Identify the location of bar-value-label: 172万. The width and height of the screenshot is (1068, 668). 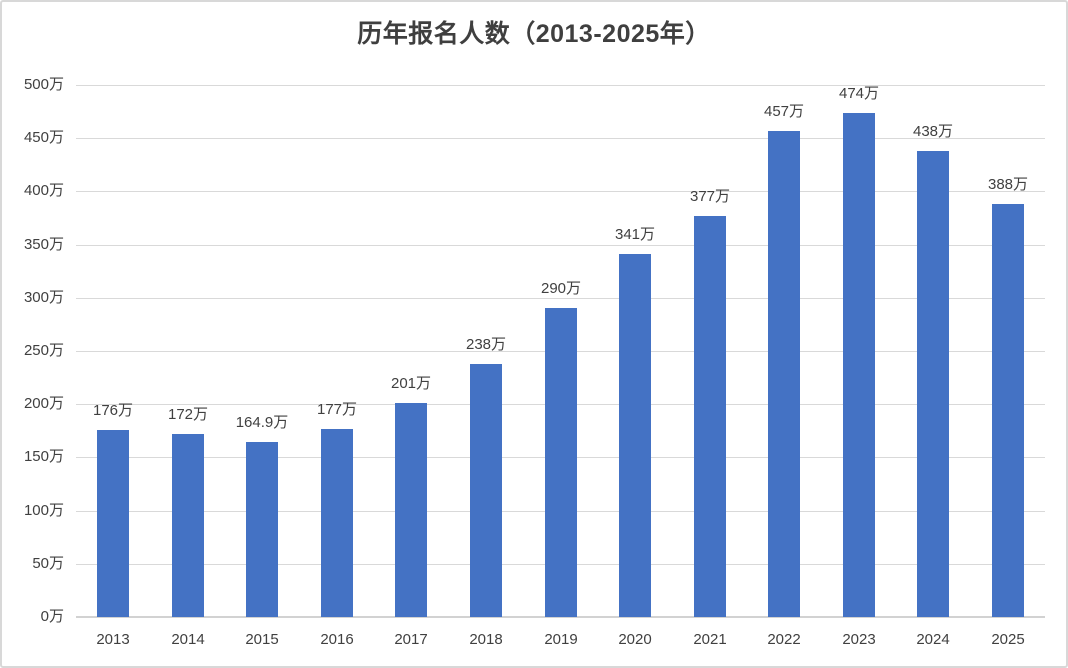
(188, 414).